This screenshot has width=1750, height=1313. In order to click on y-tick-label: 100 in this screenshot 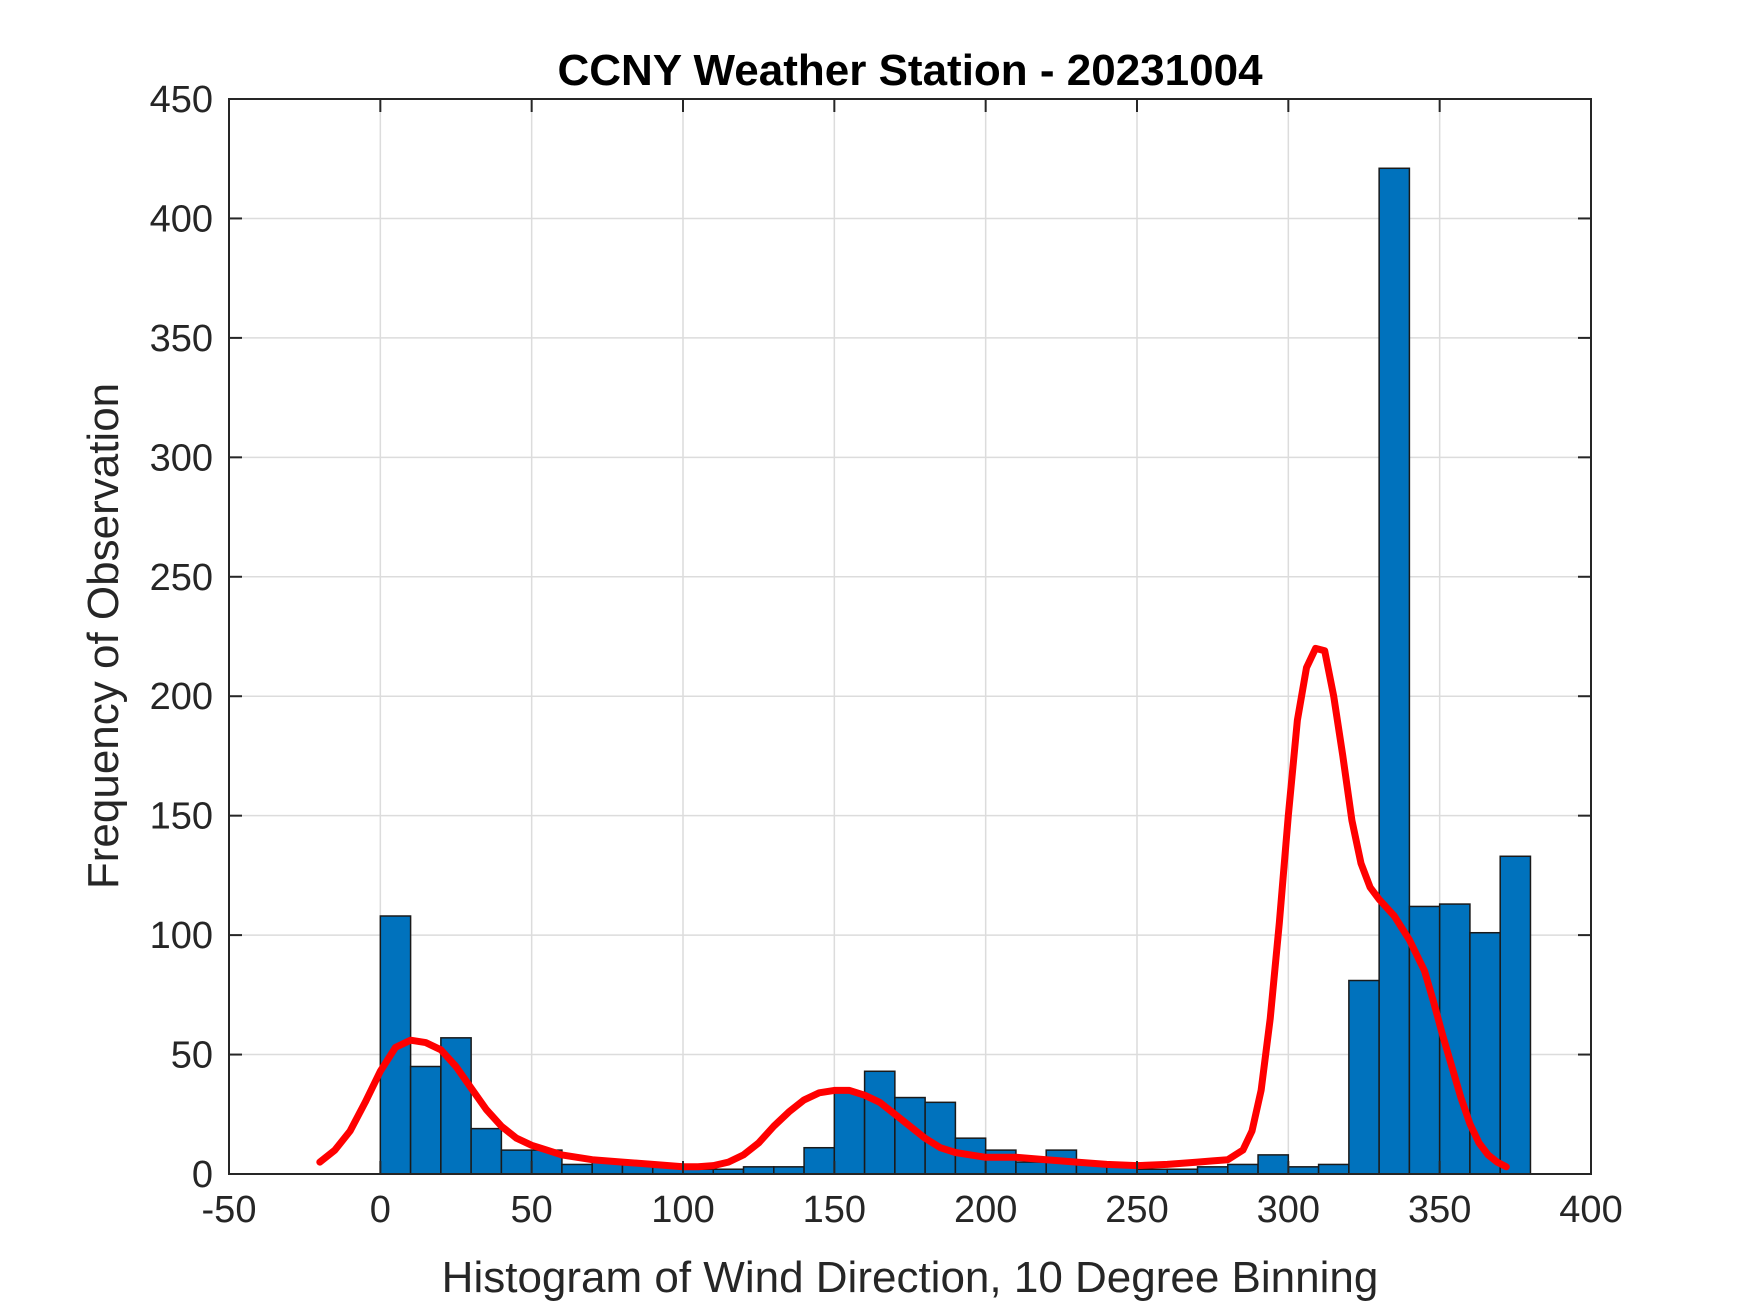, I will do `click(181, 936)`.